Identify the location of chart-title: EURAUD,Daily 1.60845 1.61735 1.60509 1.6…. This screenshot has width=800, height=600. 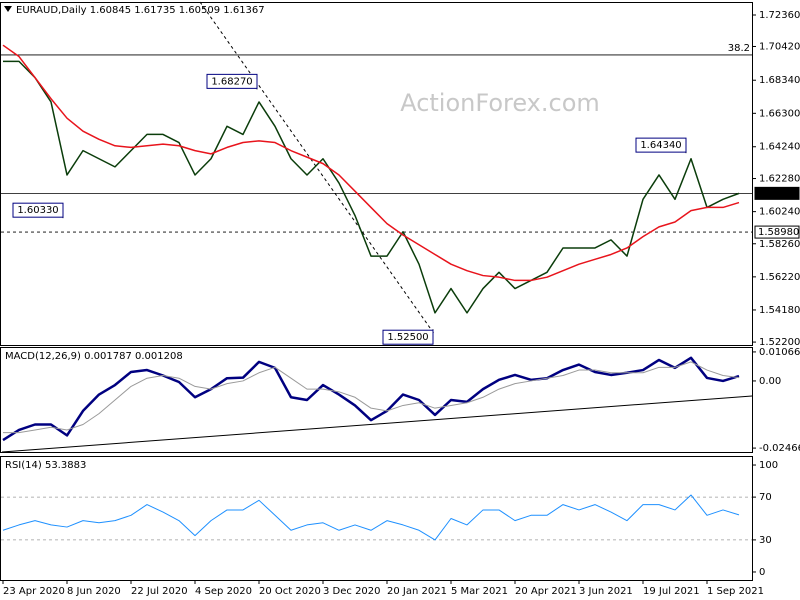
(140, 10).